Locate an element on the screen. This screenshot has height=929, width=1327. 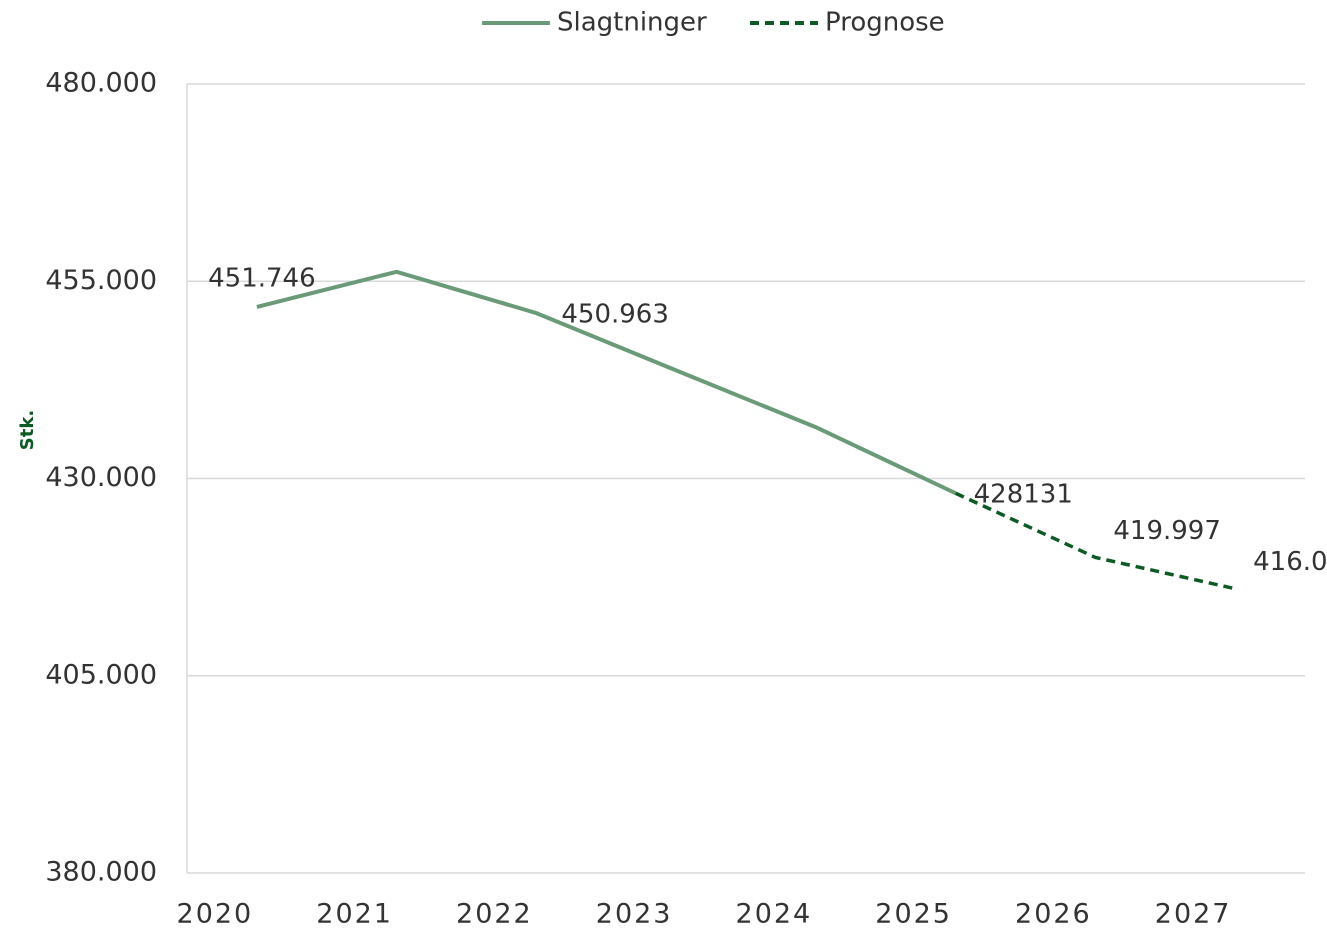
data-label: 428131 is located at coordinates (1023, 495).